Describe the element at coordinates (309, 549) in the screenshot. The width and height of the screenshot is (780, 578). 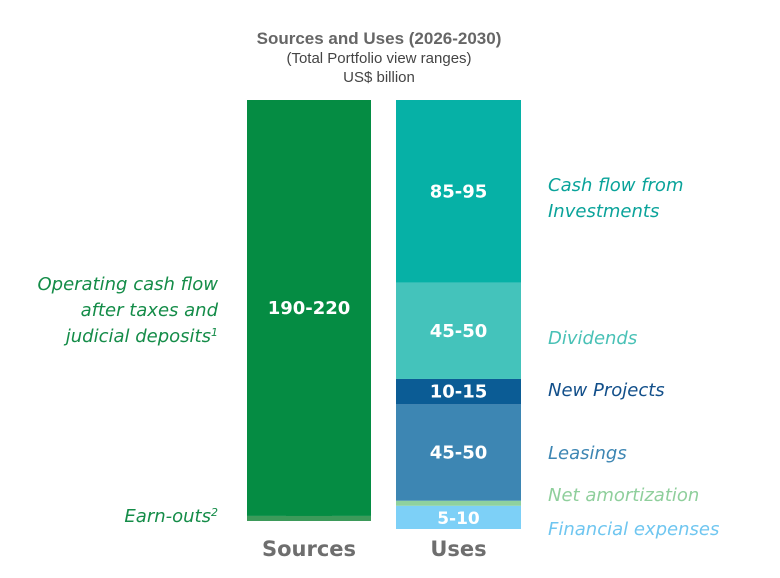
I see `category-label-sources: Sources` at that location.